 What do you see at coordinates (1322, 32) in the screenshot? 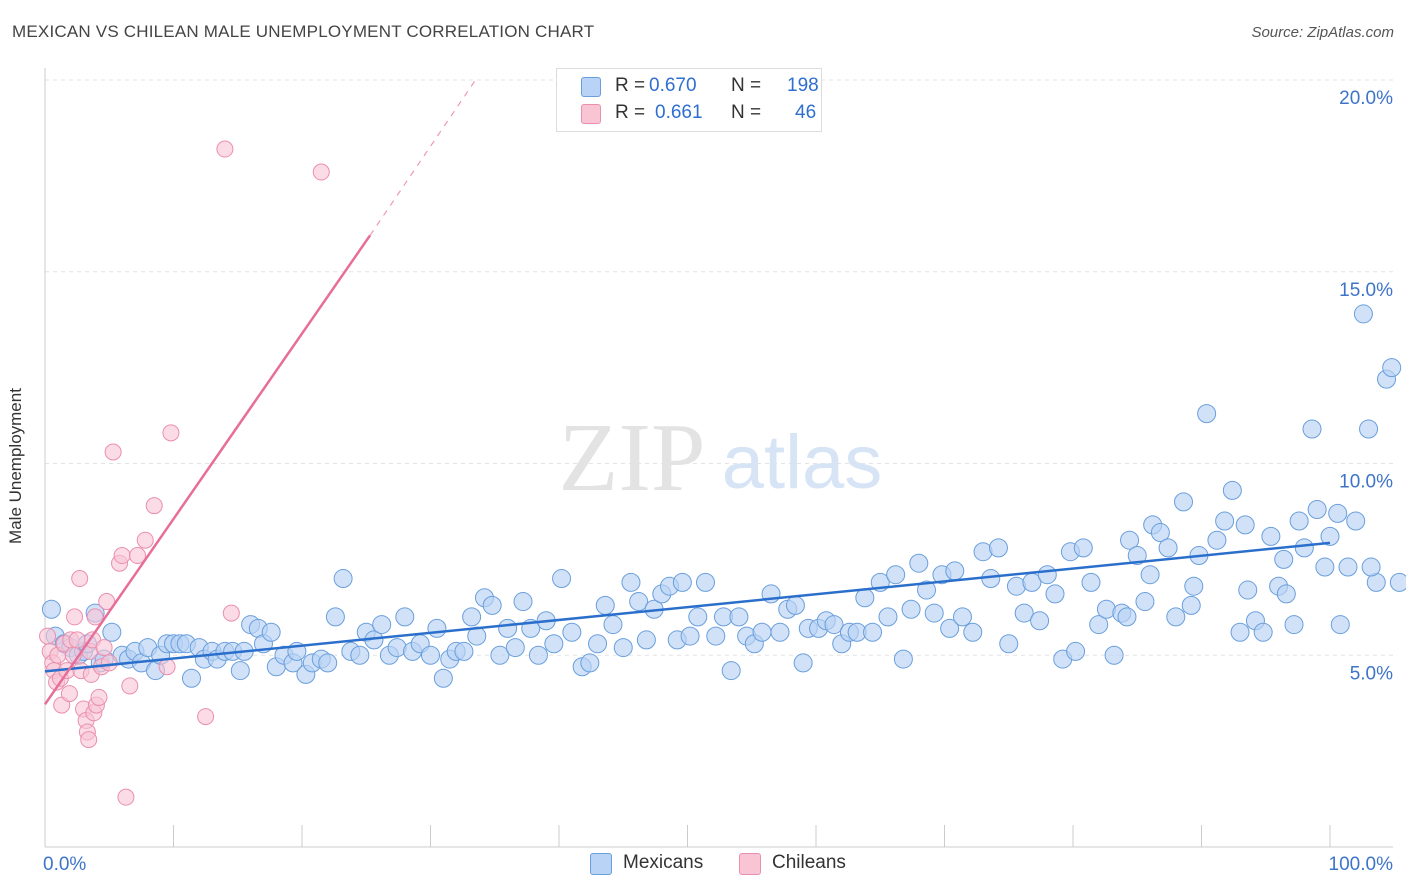
I see `source-credit: Source: ZipAtlas.com` at bounding box center [1322, 32].